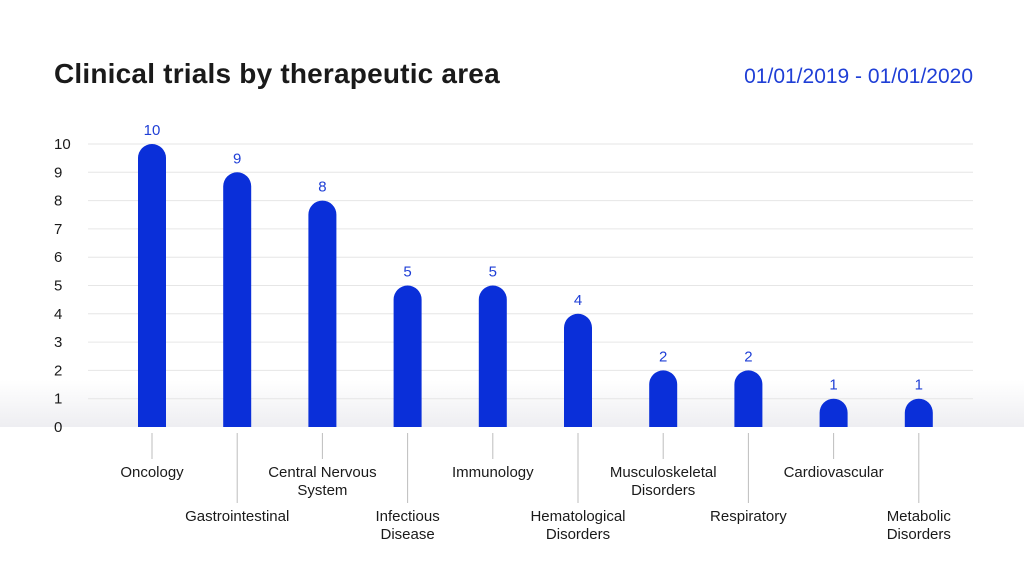 The width and height of the screenshot is (1024, 576). Describe the element at coordinates (58, 201) in the screenshot. I see `y-tick-label: 8` at that location.